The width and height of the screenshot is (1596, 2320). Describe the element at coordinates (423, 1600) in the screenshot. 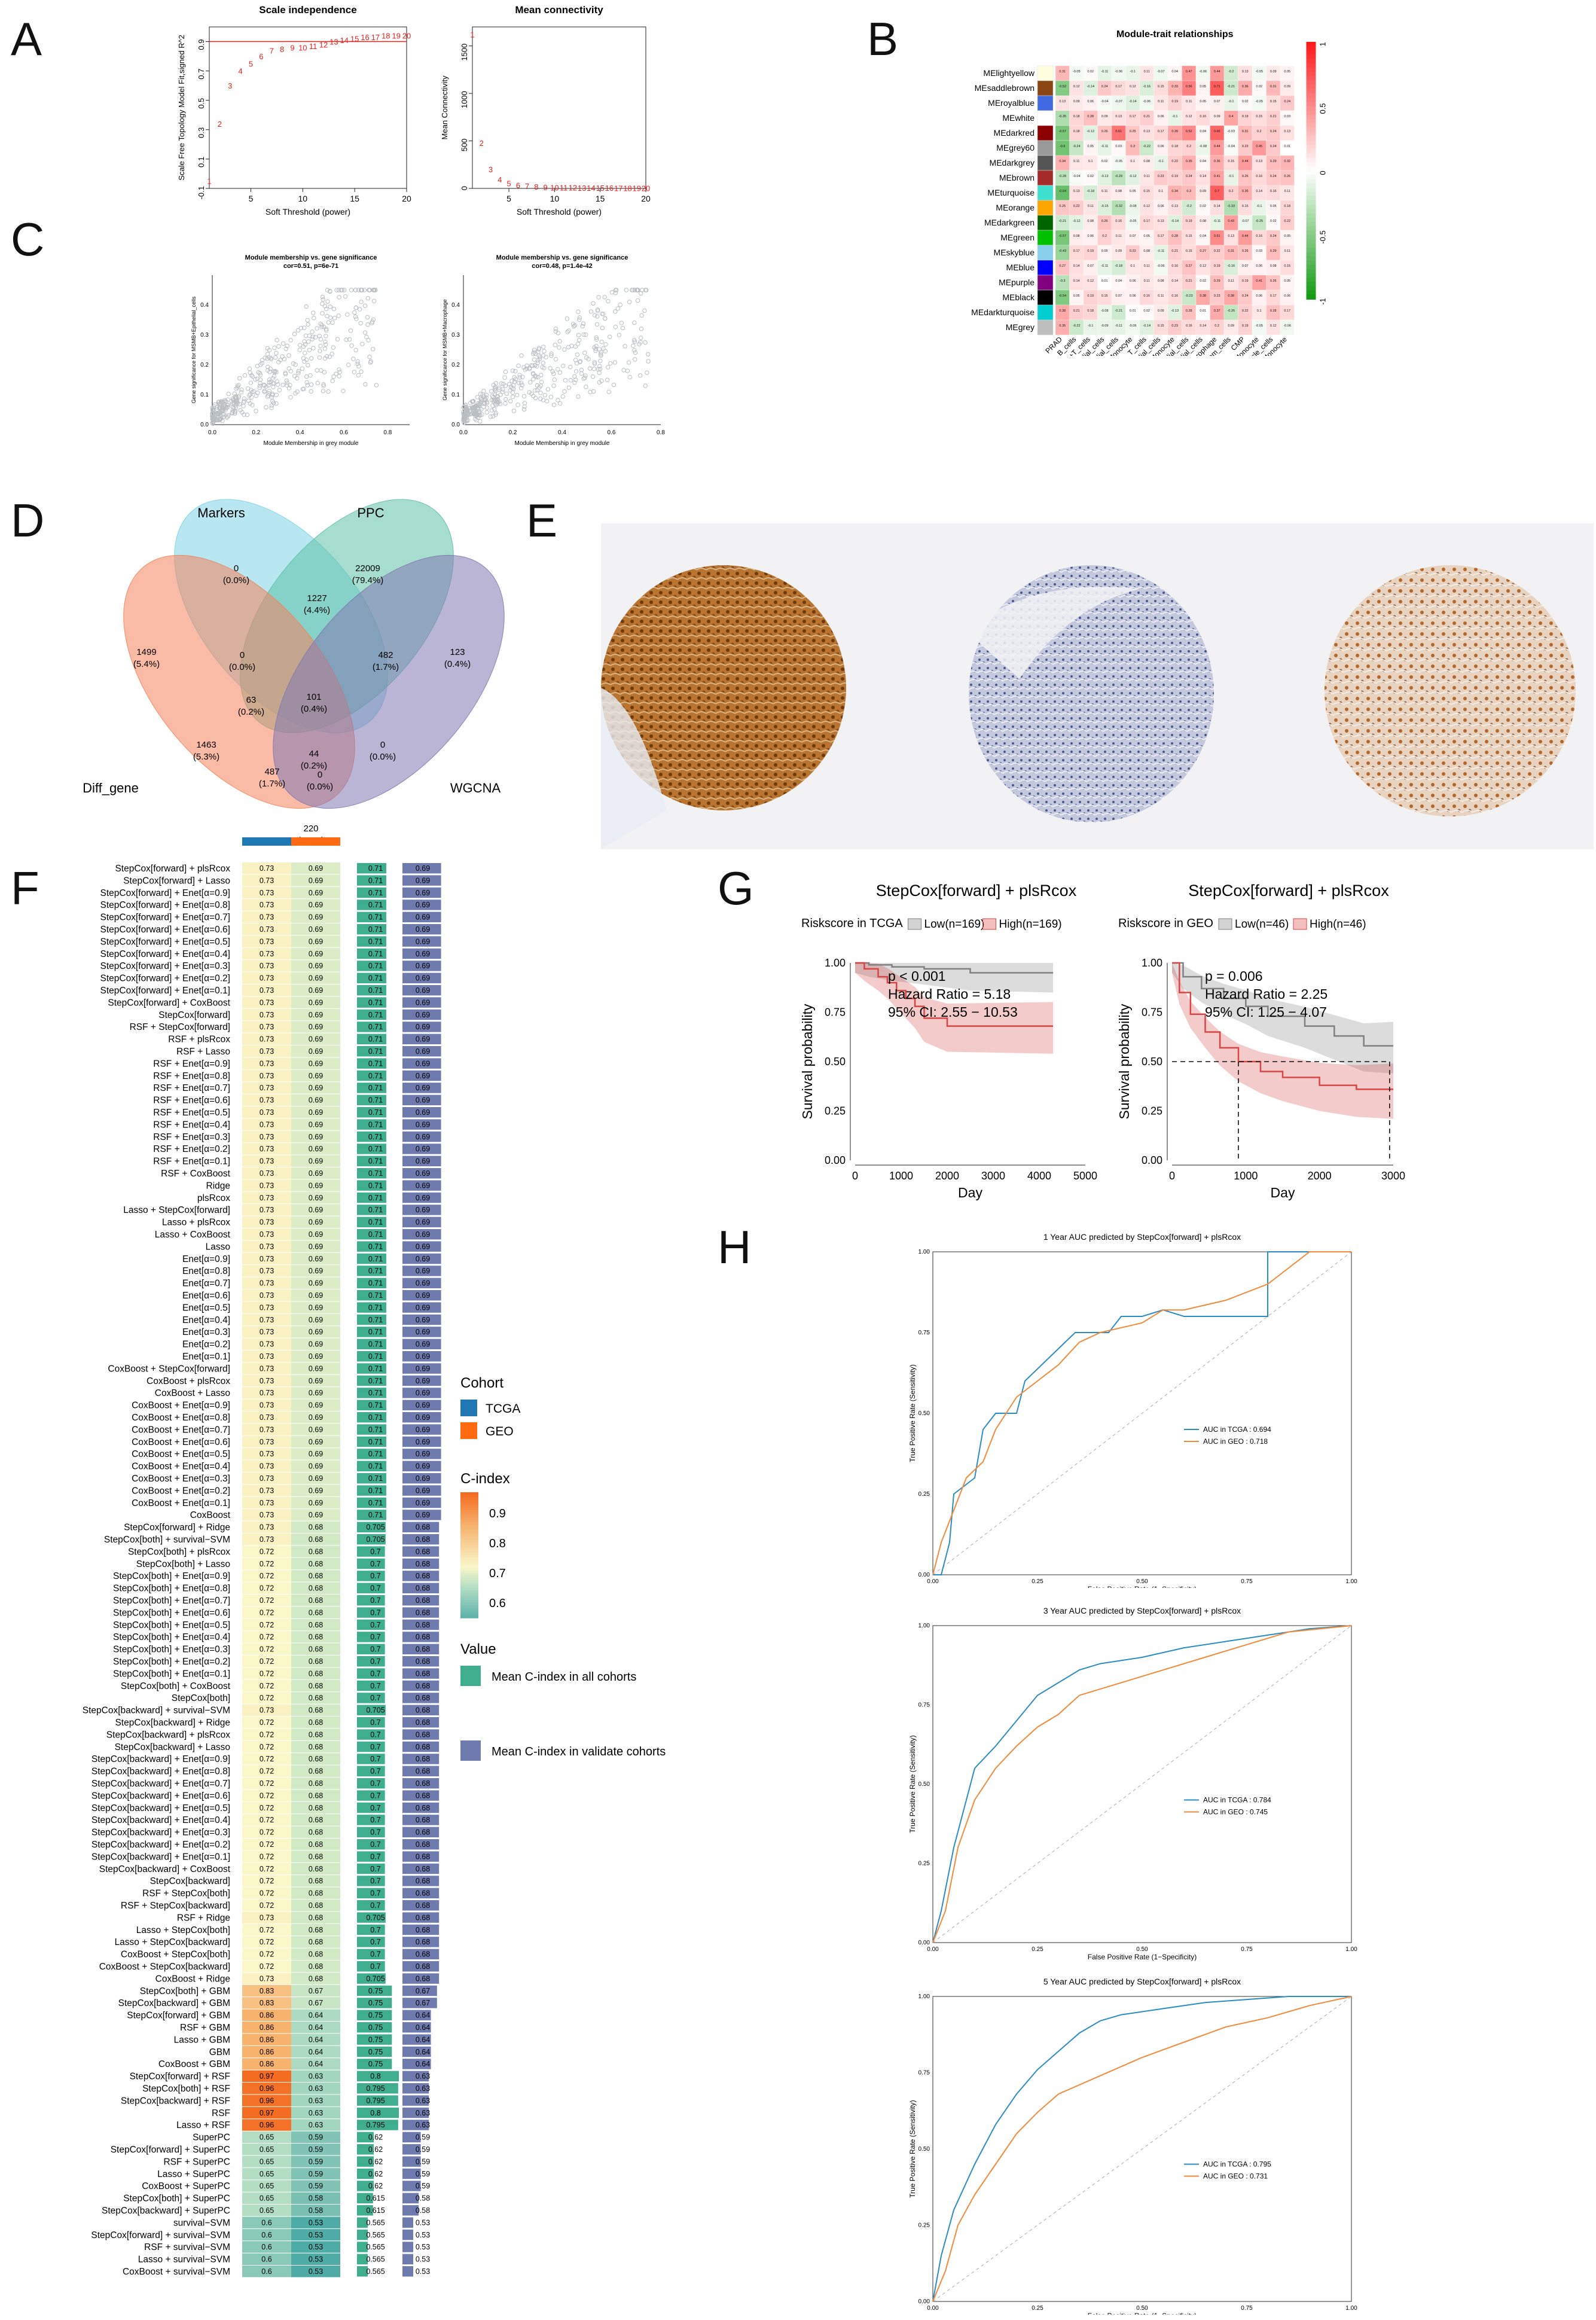

I see `mean-validate-value: 0.68` at that location.